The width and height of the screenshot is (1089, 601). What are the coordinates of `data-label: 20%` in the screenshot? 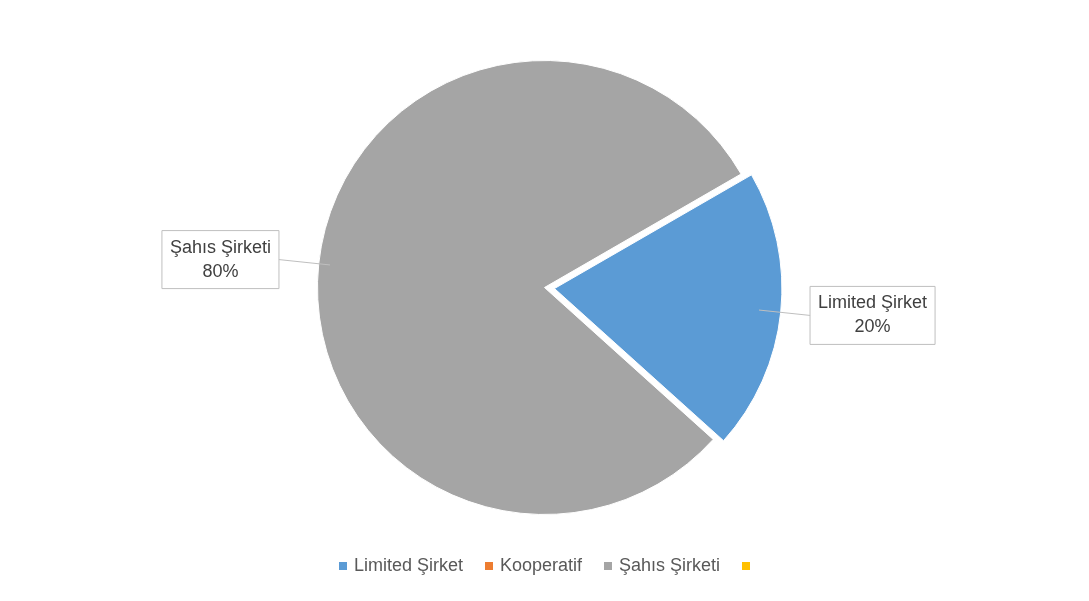 It's located at (872, 326).